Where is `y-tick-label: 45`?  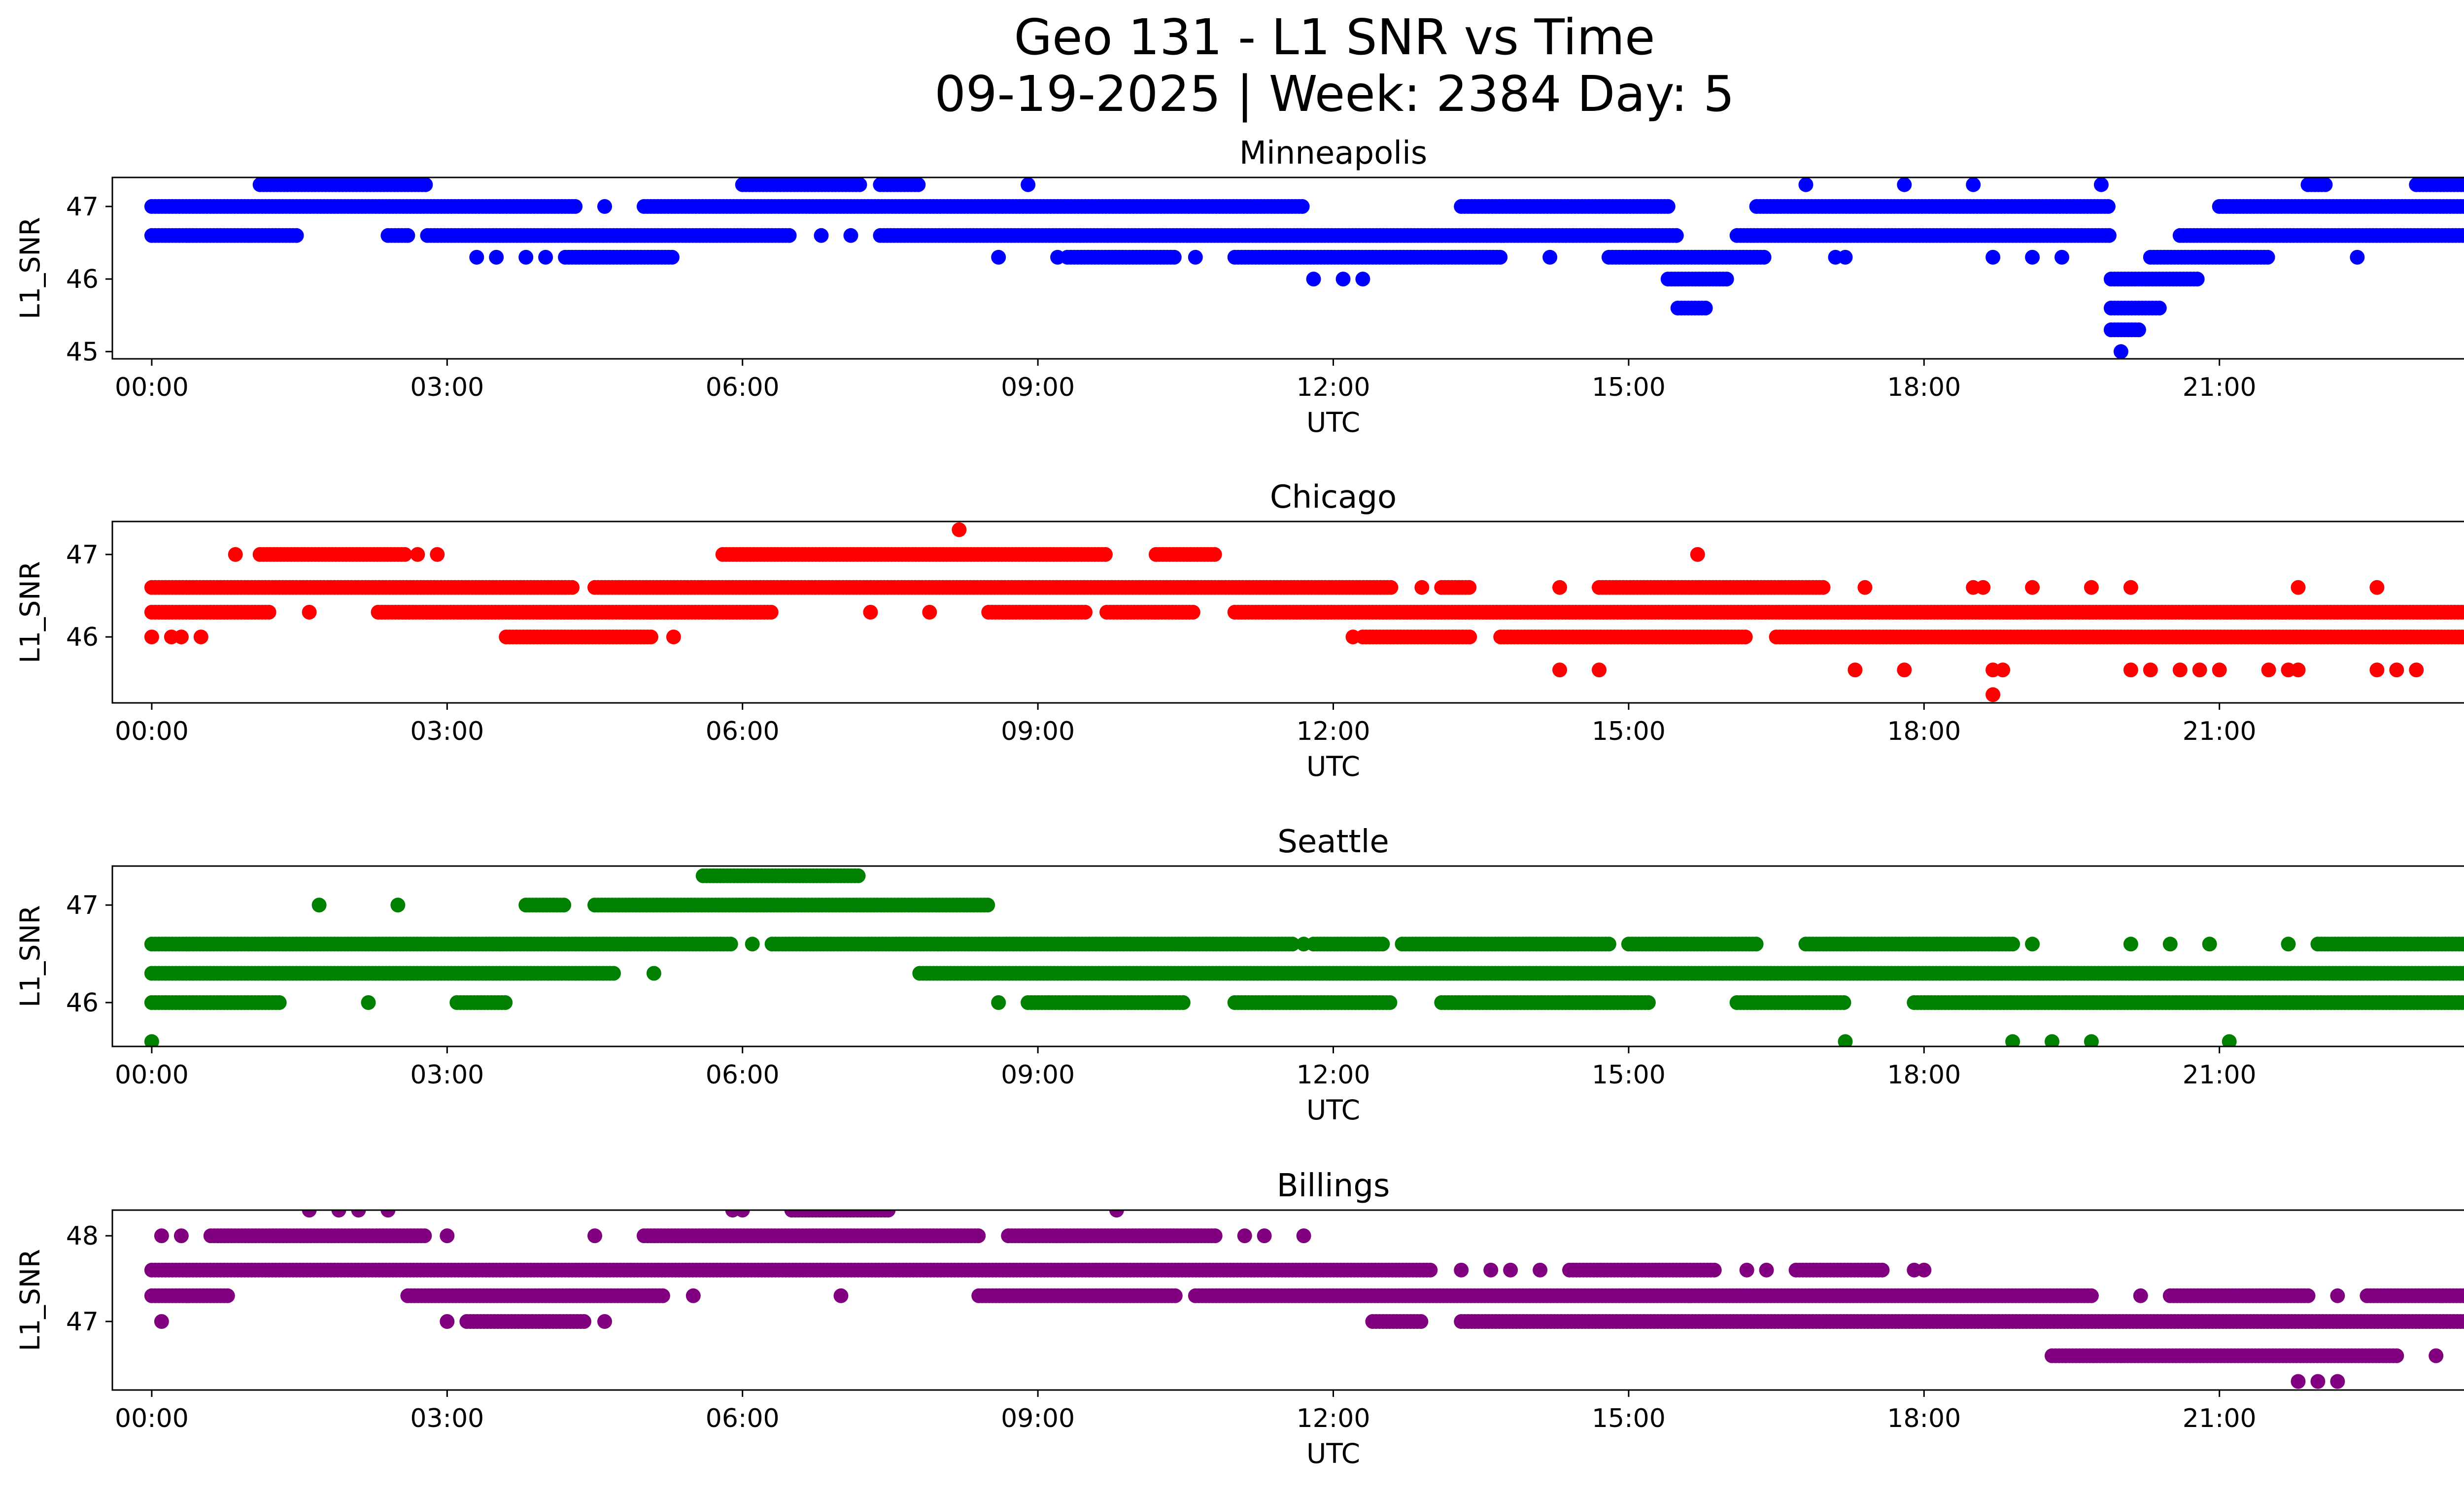 y-tick-label: 45 is located at coordinates (82, 352).